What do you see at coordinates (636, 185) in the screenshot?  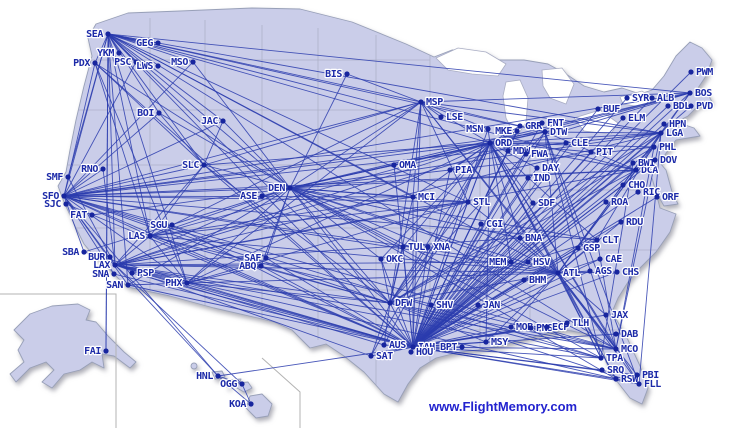 I see `airport-label-CHO: CHO` at bounding box center [636, 185].